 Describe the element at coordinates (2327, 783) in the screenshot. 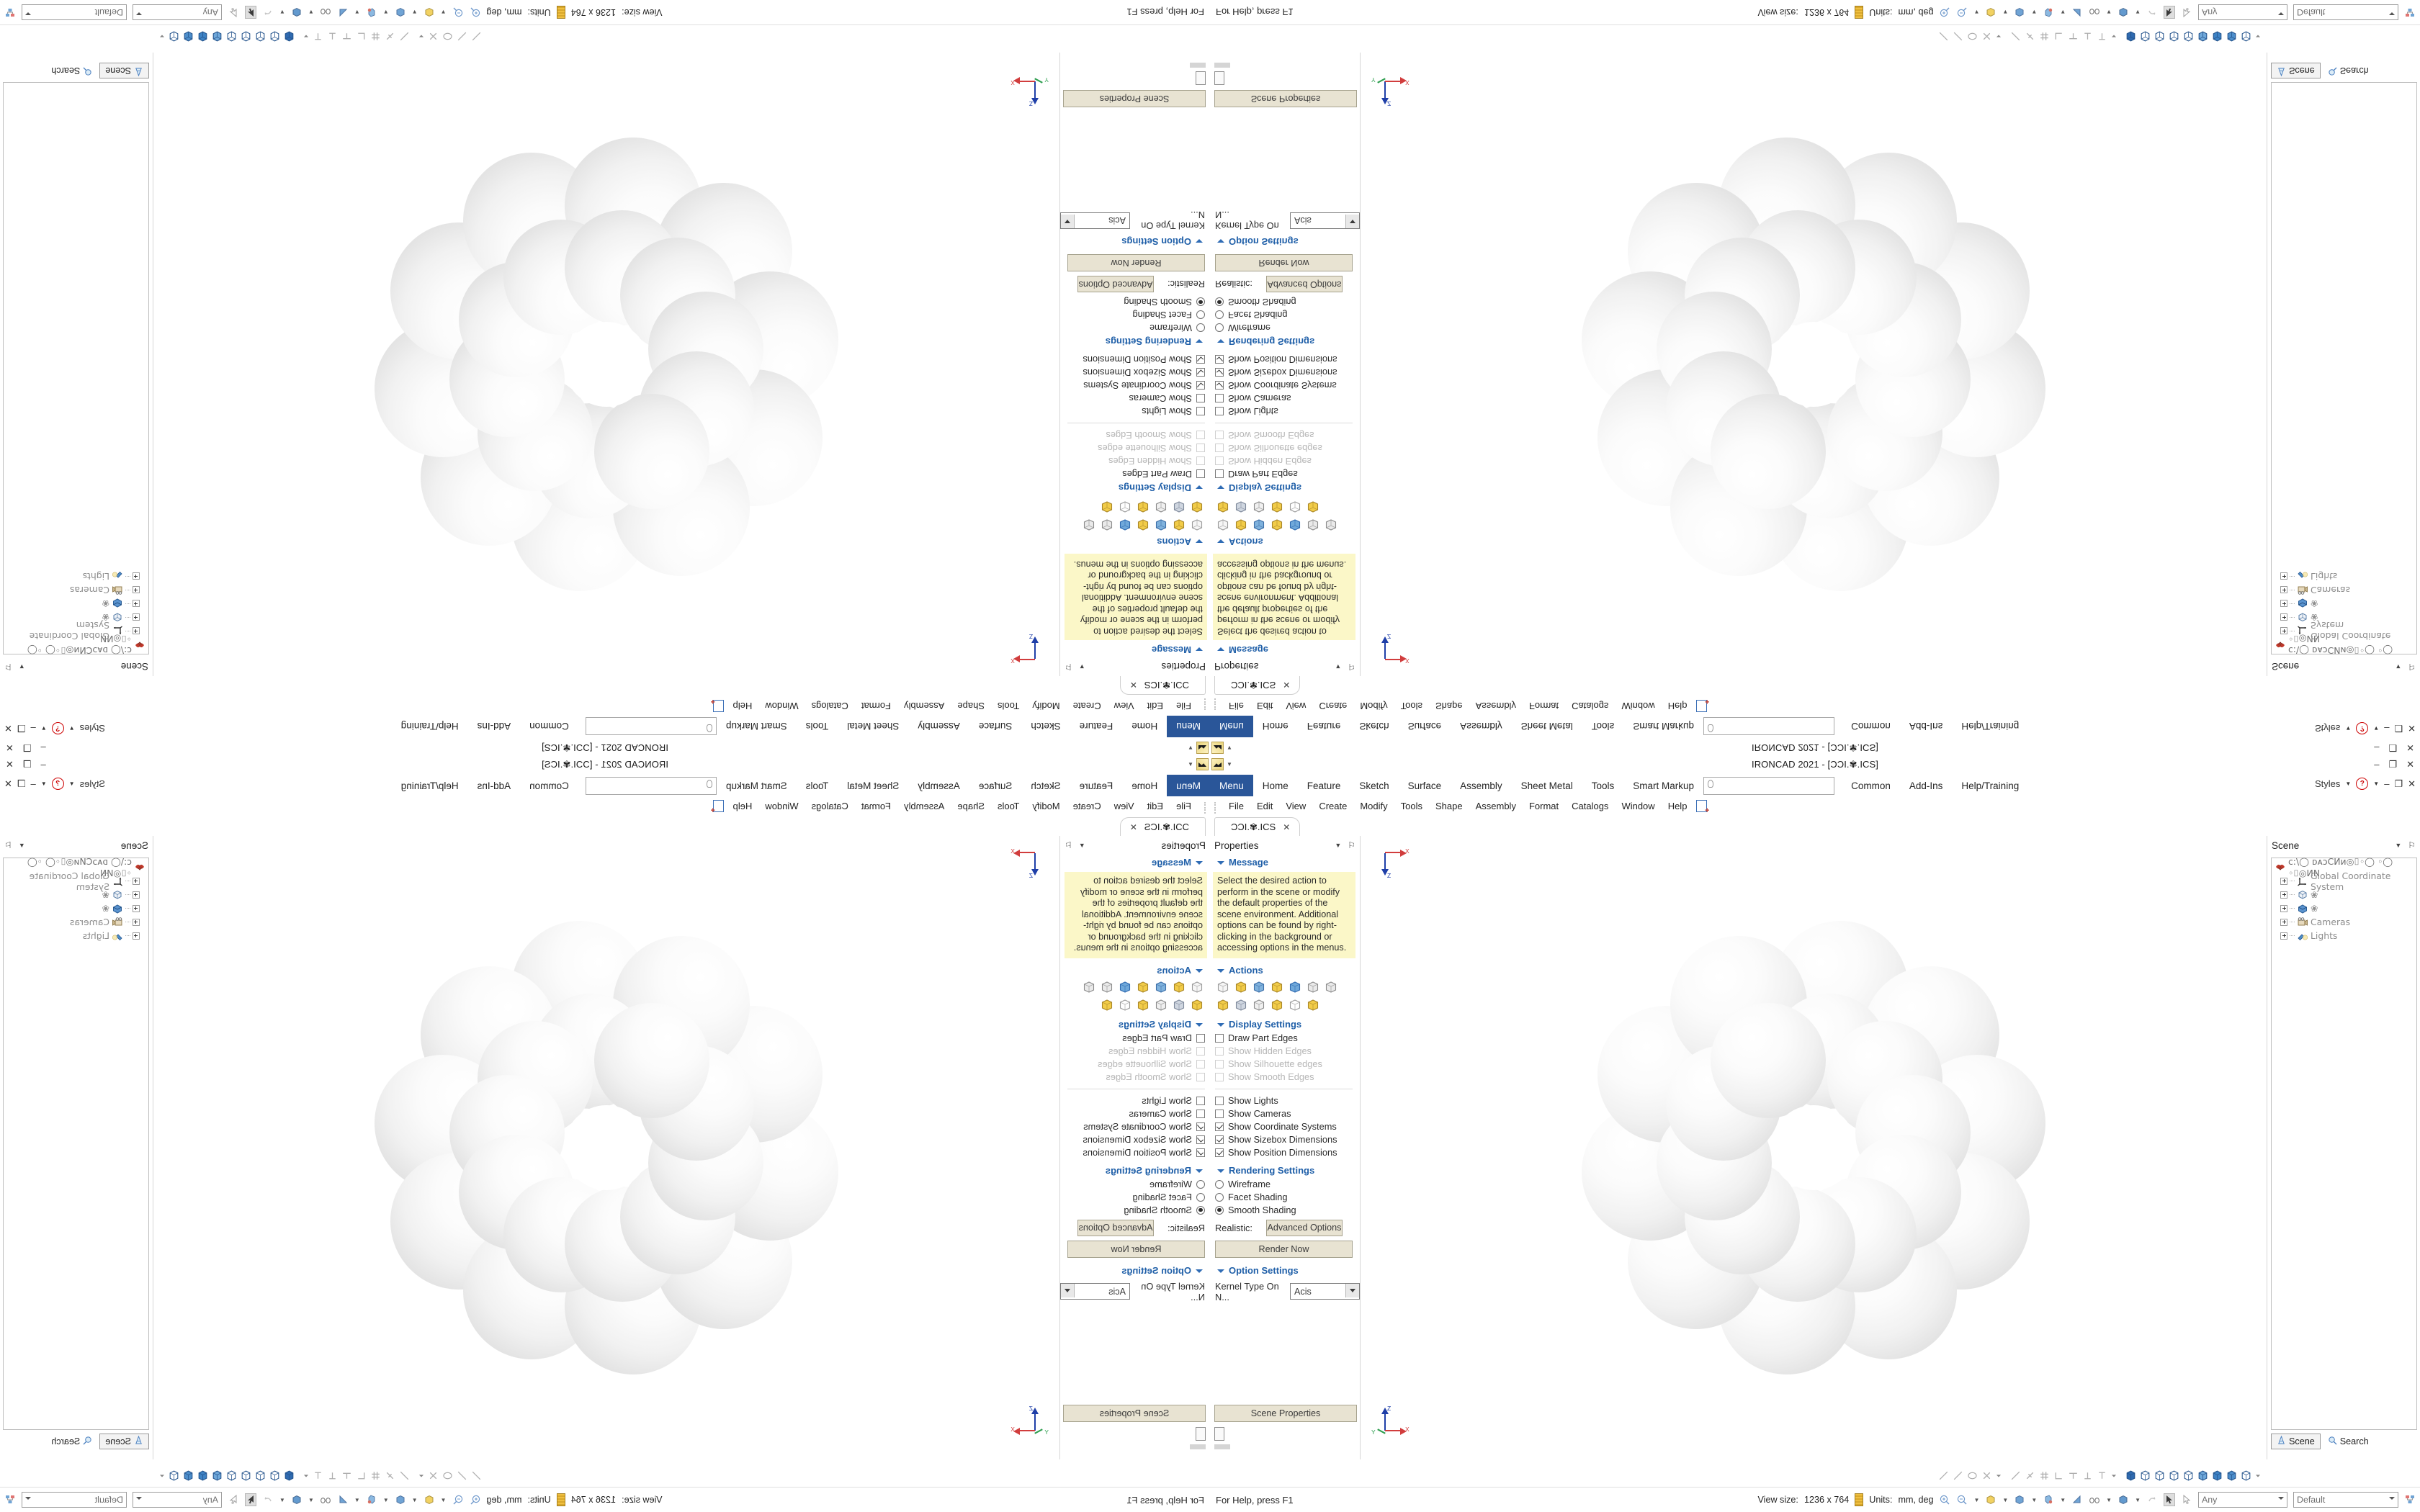

I see `styles-label: Styles` at that location.